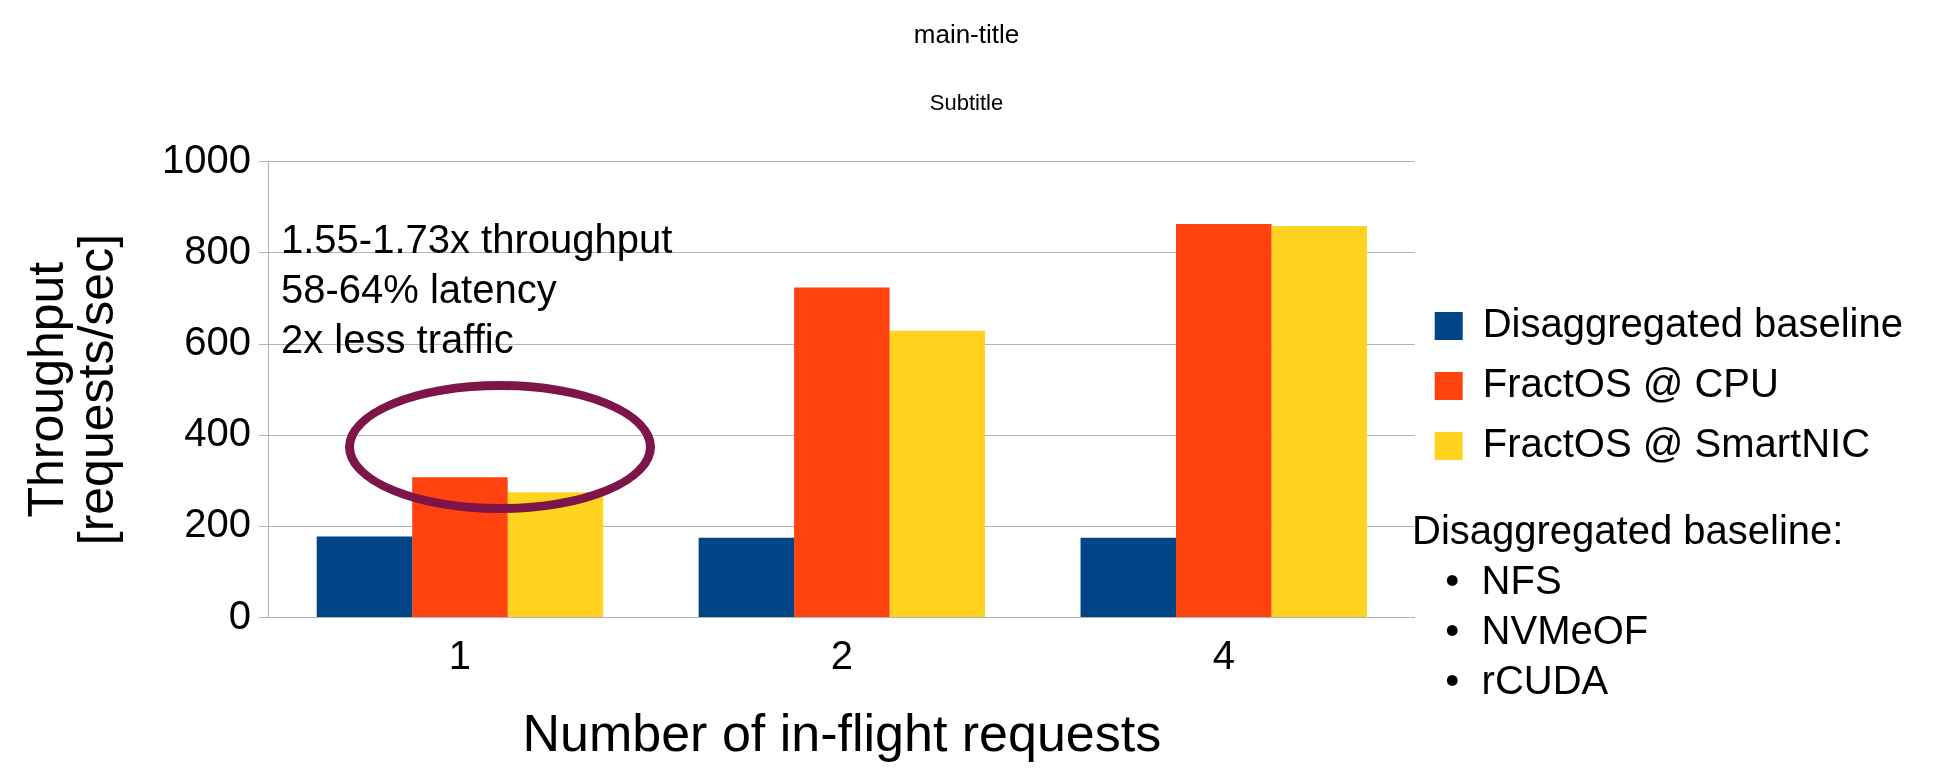 The height and width of the screenshot is (772, 1953). I want to click on y-tick-label: 800, so click(217, 249).